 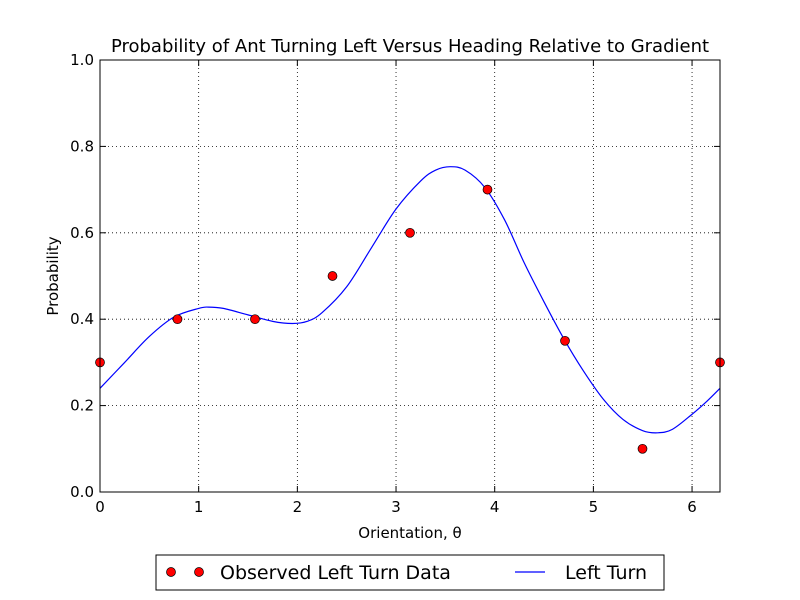 I want to click on y-tick-label: 0.6, so click(x=82, y=233).